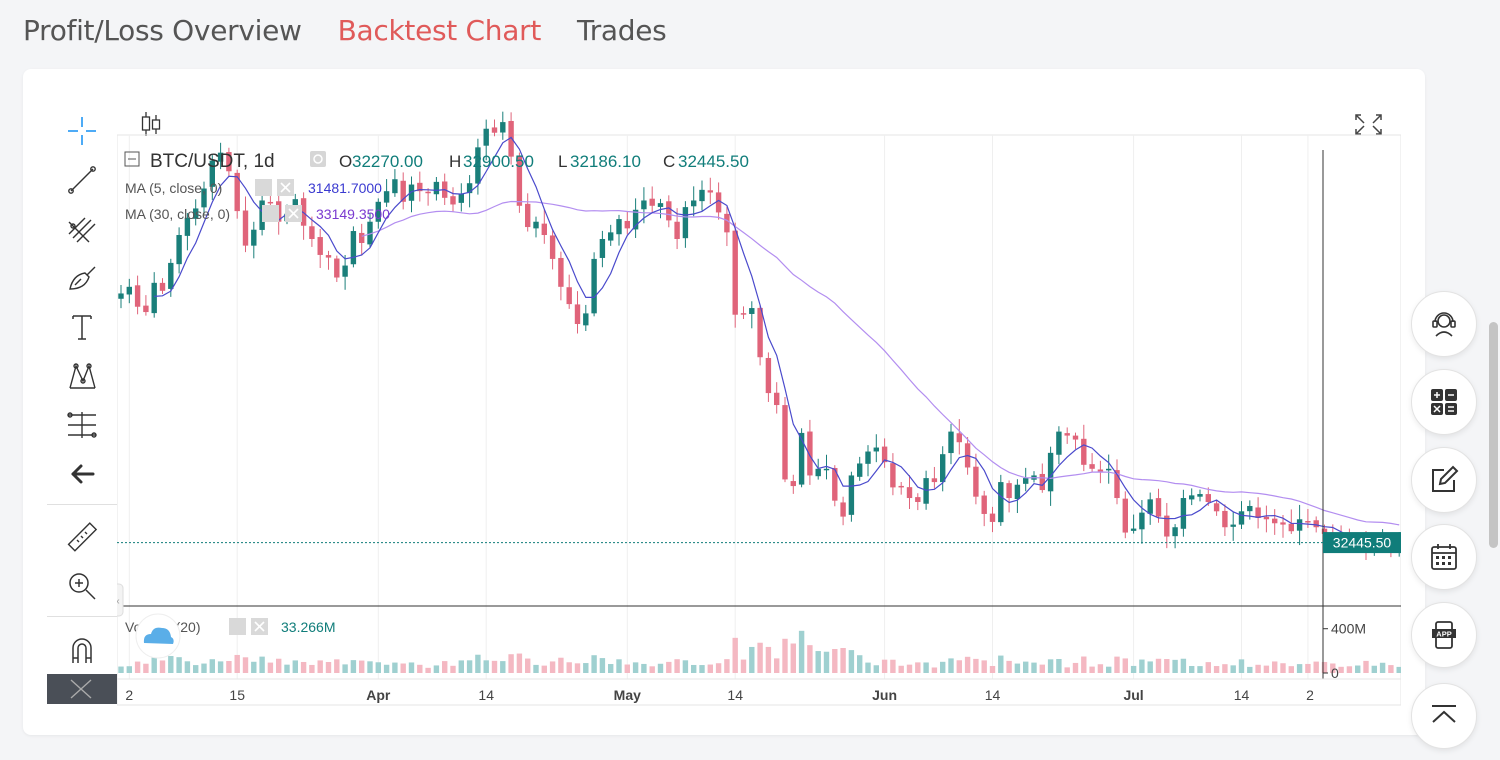 Image resolution: width=1500 pixels, height=760 pixels. Describe the element at coordinates (129, 695) in the screenshot. I see `time-axis-label: 2` at that location.